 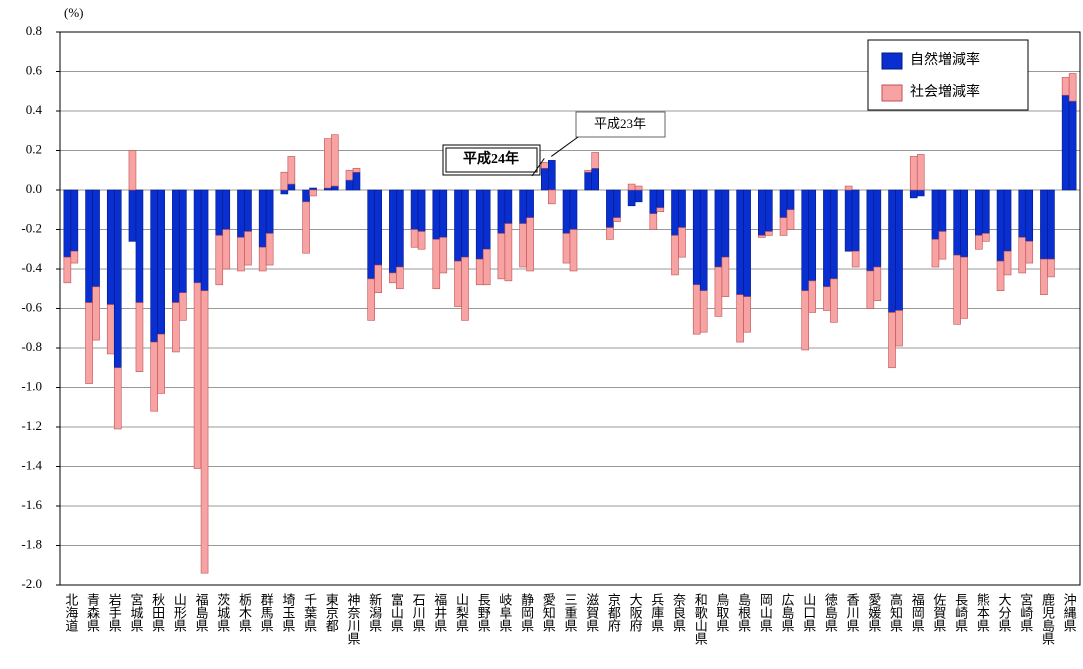 What do you see at coordinates (31, 227) in the screenshot?
I see `y-tick-label: -0.2` at bounding box center [31, 227].